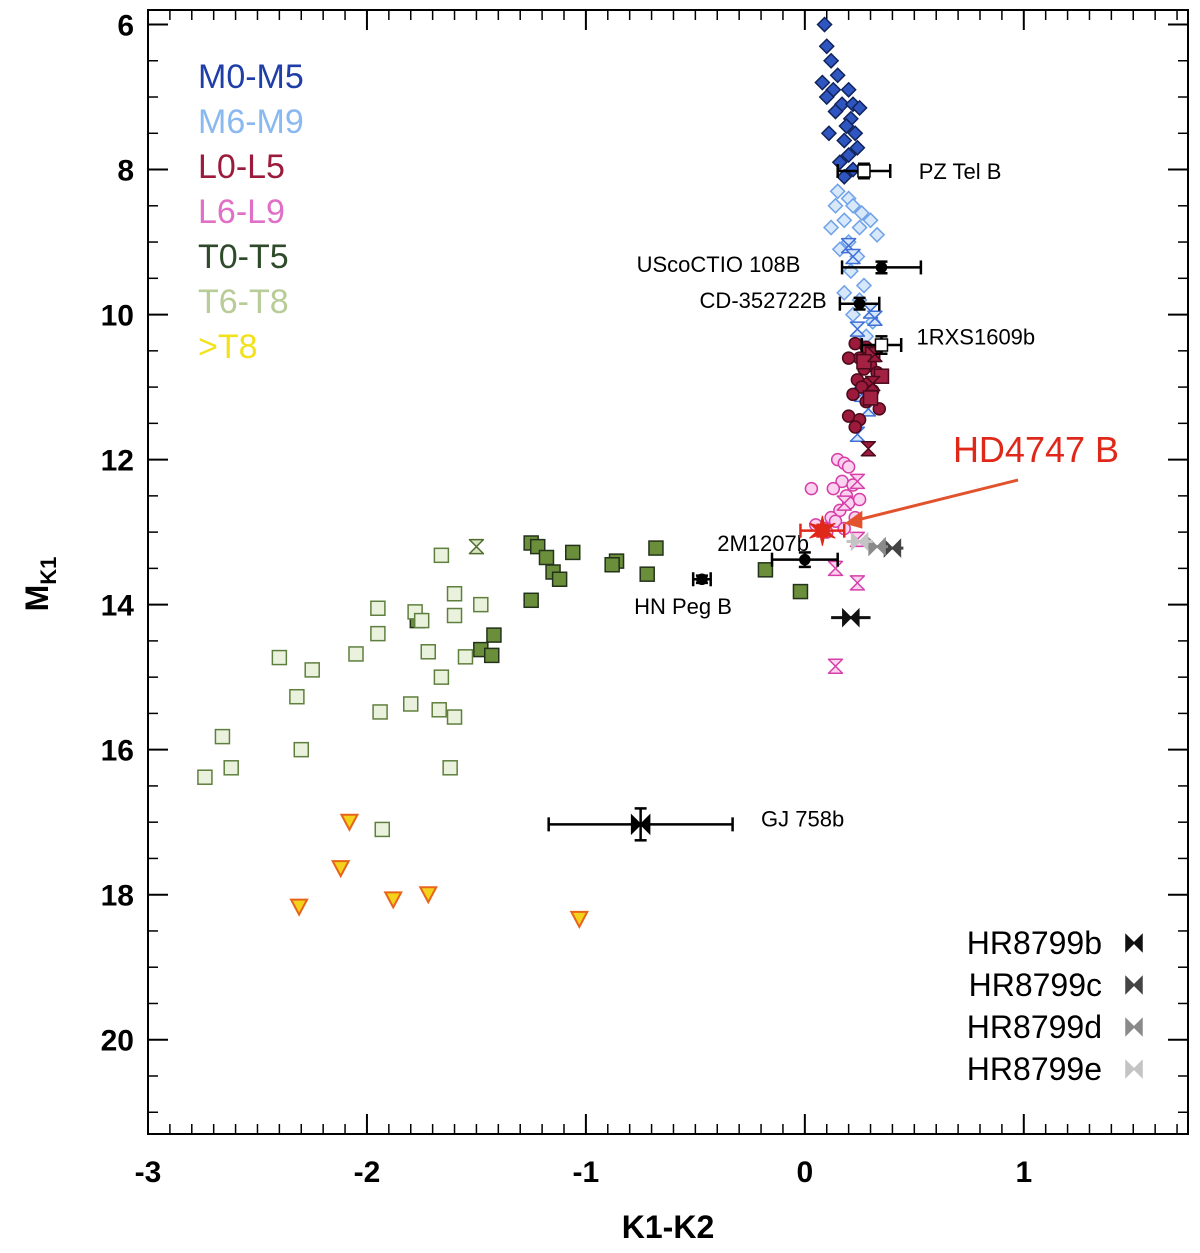 This screenshot has width=1200, height=1253. I want to click on labeled-object: HN Peg B, so click(683, 595).